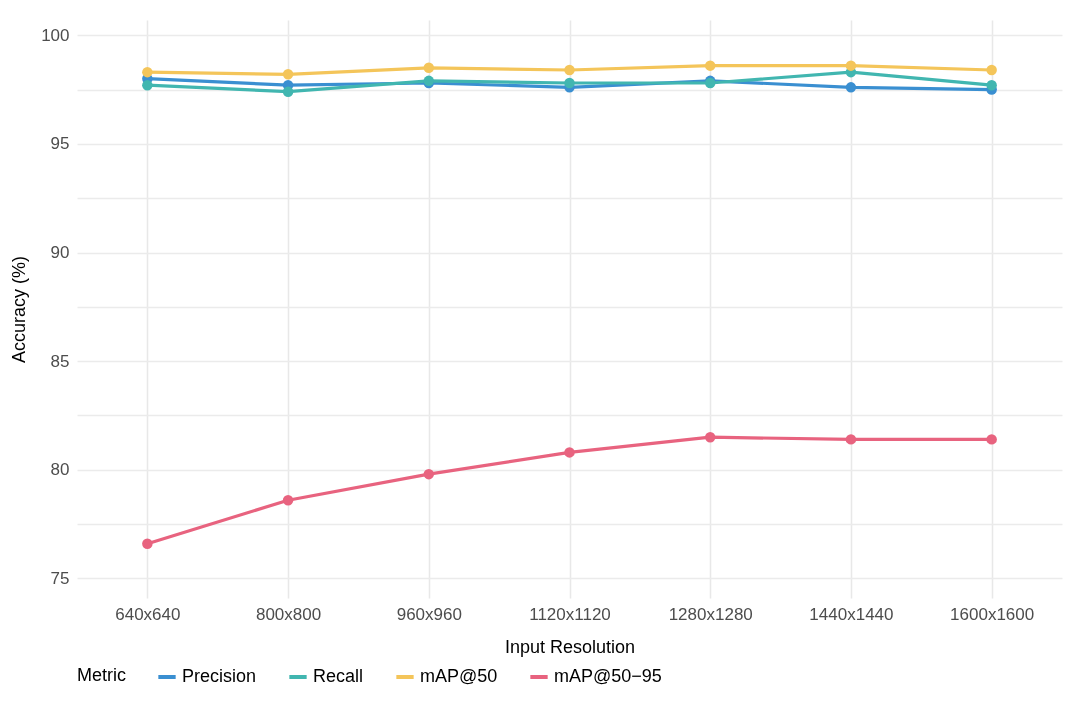  Describe the element at coordinates (570, 614) in the screenshot. I see `x-tick-label: 1120x1120` at that location.